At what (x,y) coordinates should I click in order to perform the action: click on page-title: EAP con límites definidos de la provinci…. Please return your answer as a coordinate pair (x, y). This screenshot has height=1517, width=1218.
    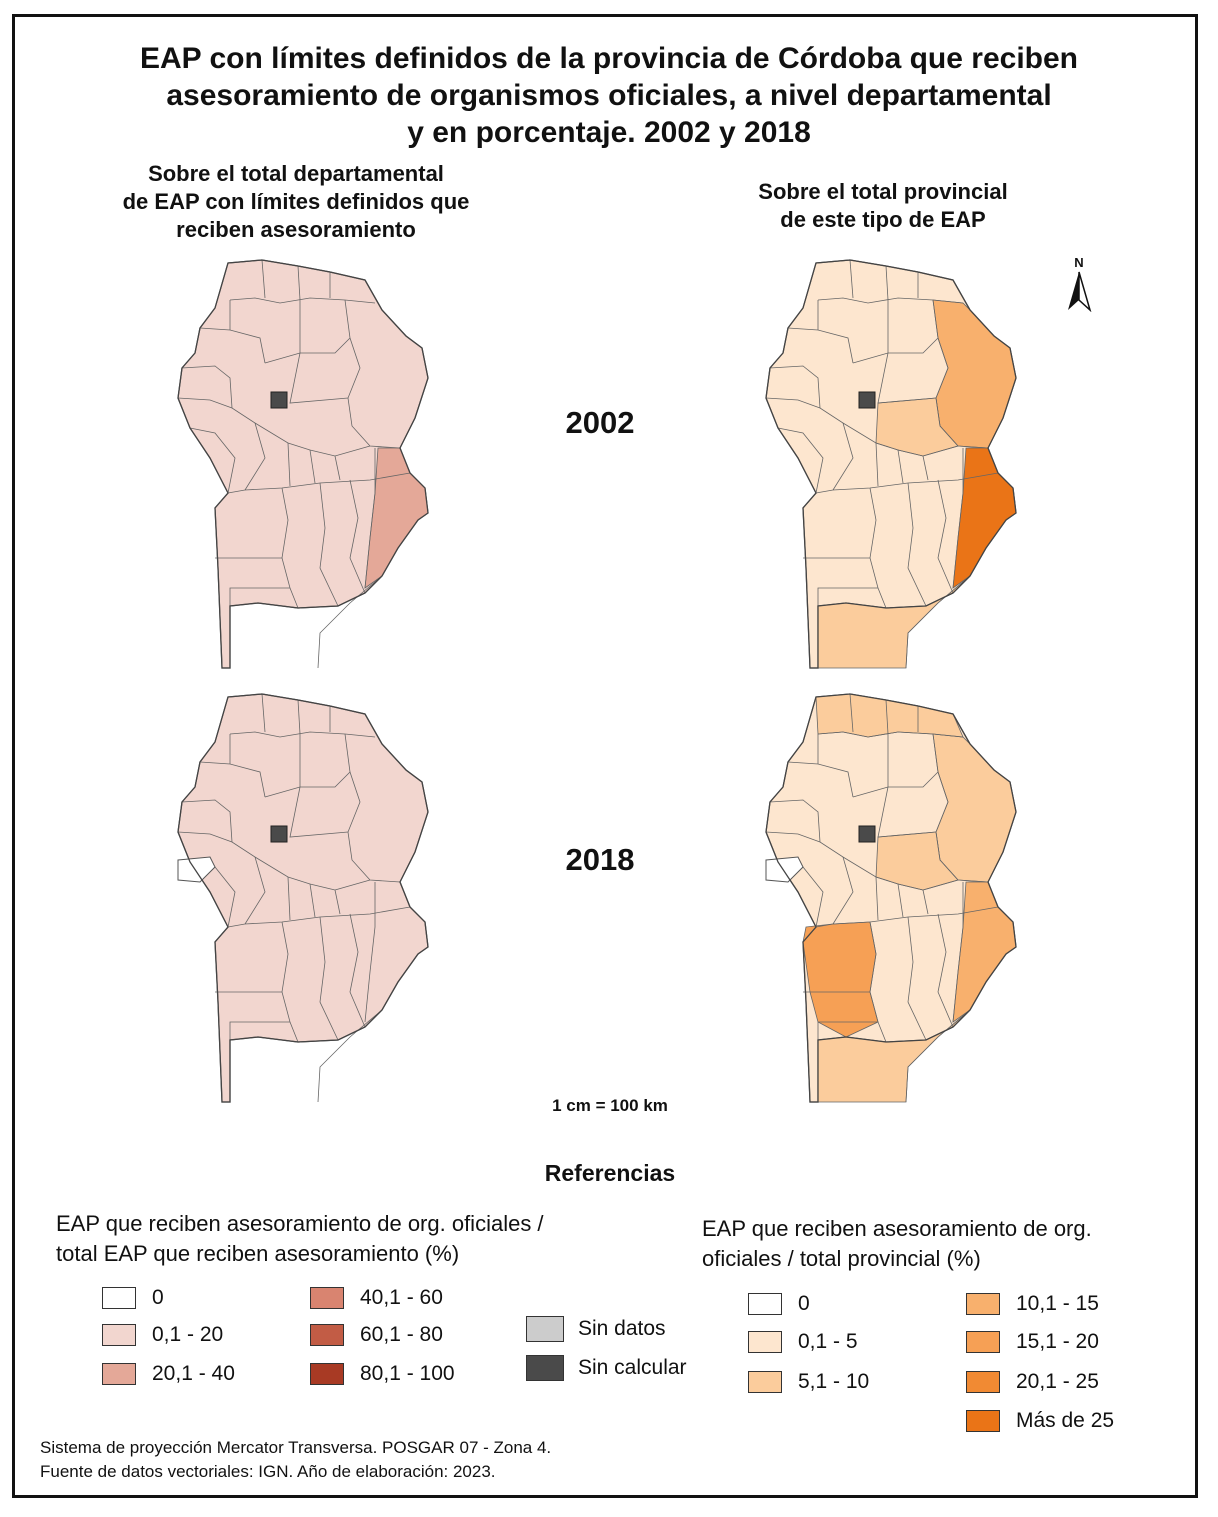
    Looking at the image, I should click on (609, 95).